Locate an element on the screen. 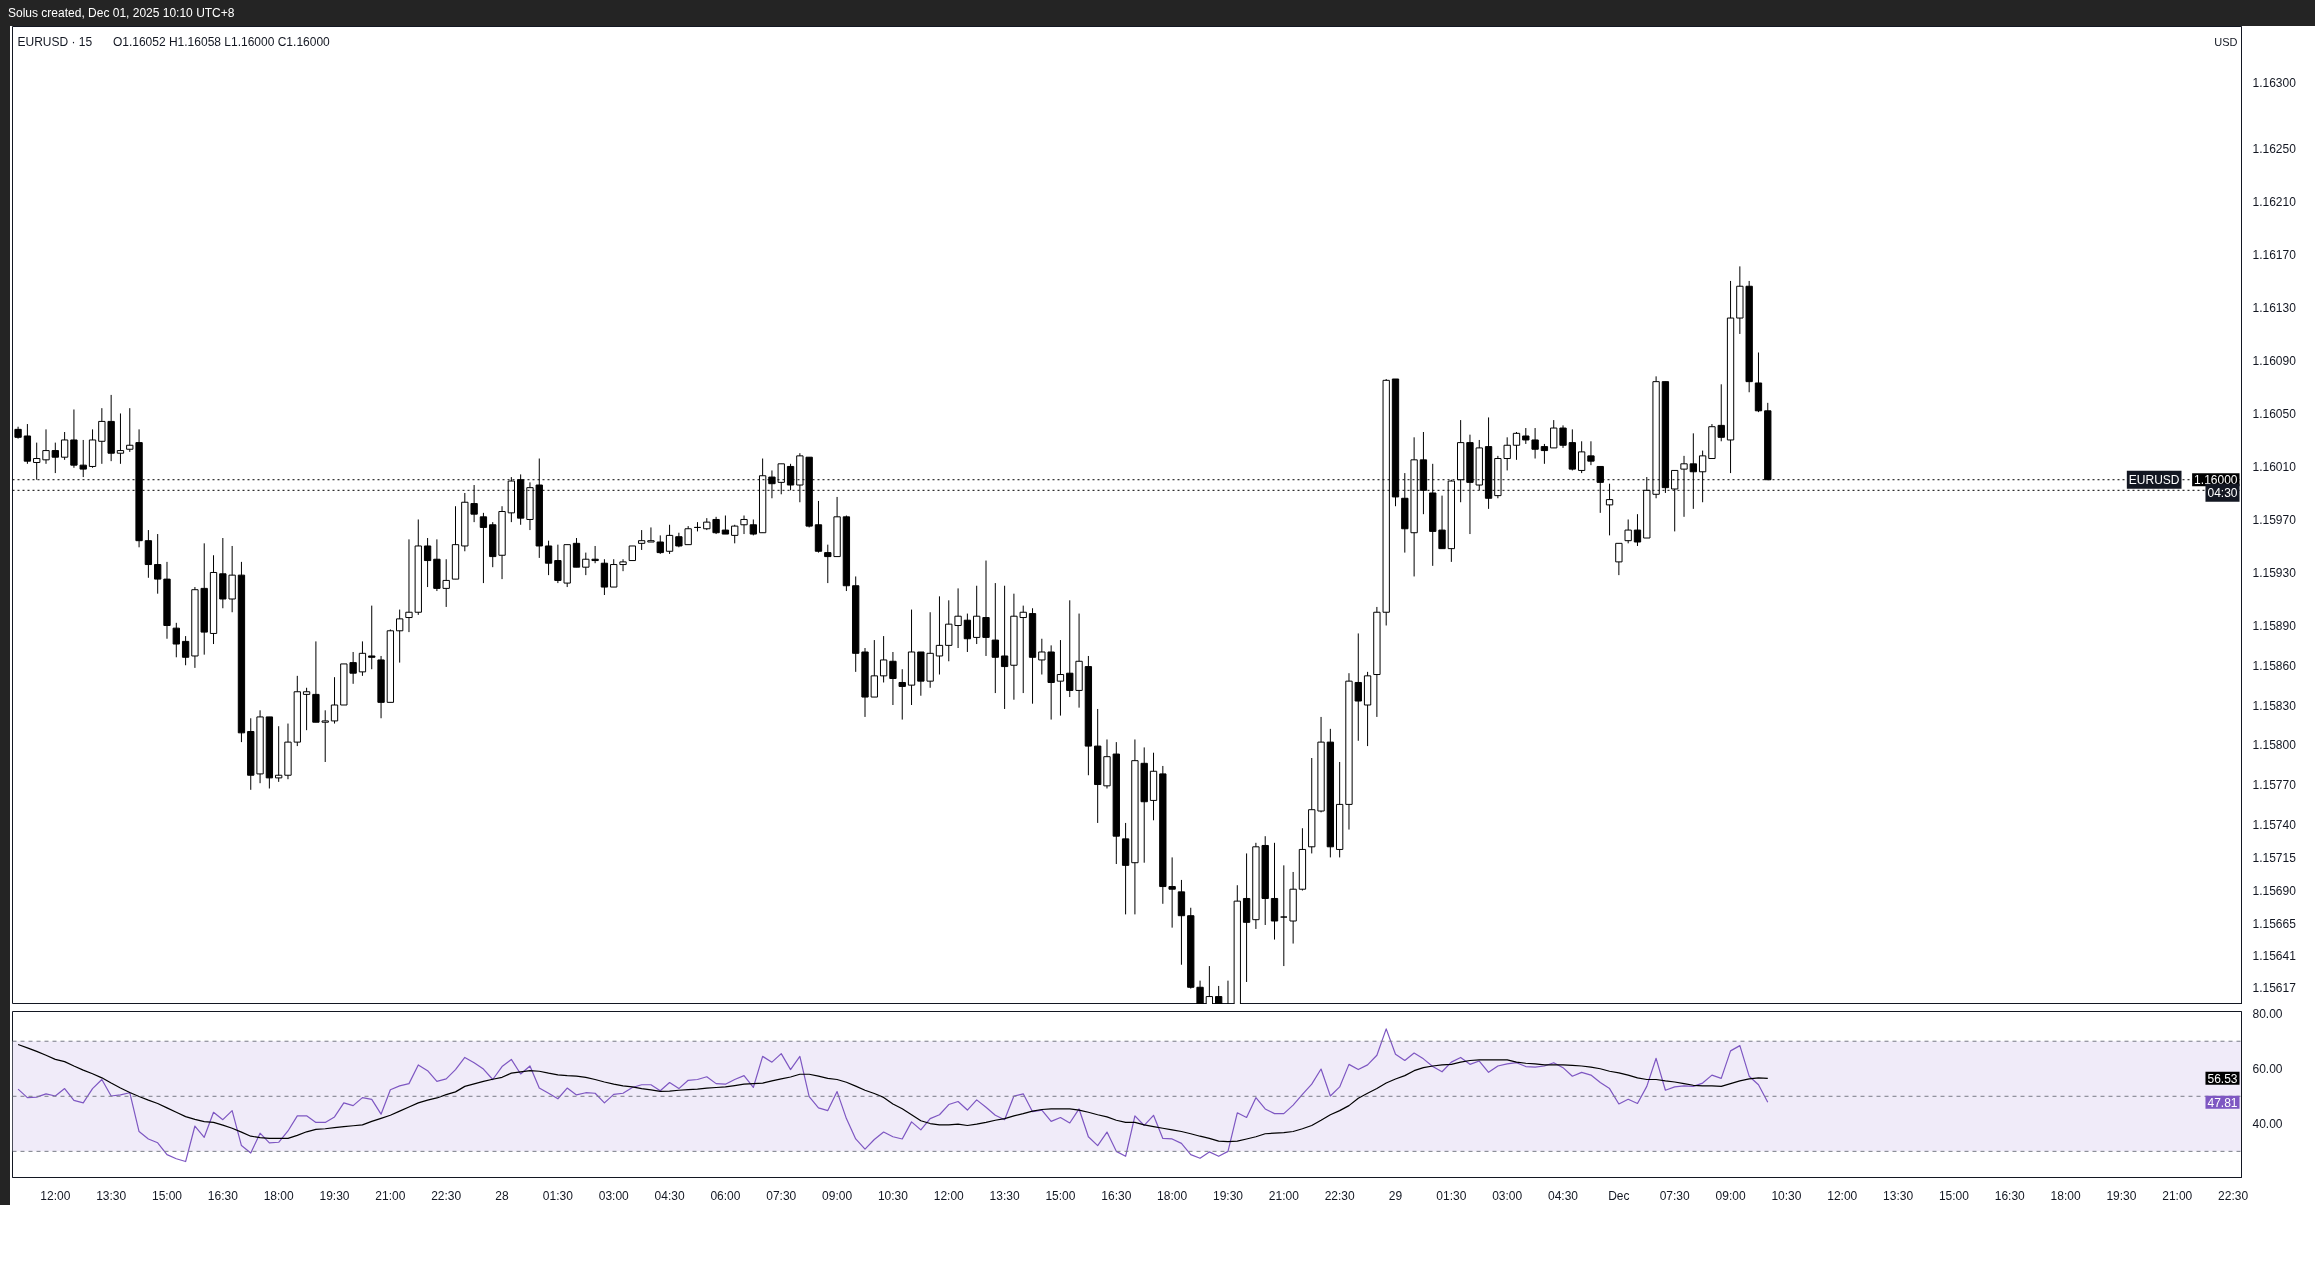 The height and width of the screenshot is (1267, 2315). ref-line-label: 1.16000 is located at coordinates (2216, 480).